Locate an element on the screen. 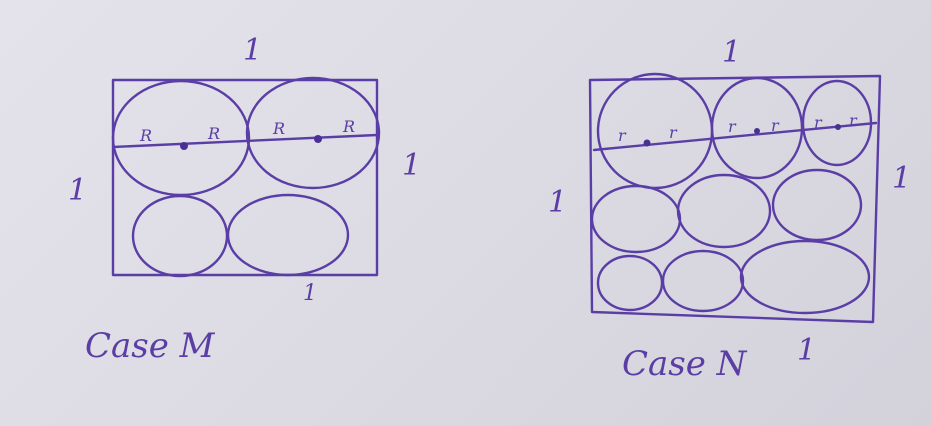 The width and height of the screenshot is (931, 426). case-m-bottom-side-label: 1 is located at coordinates (310, 293).